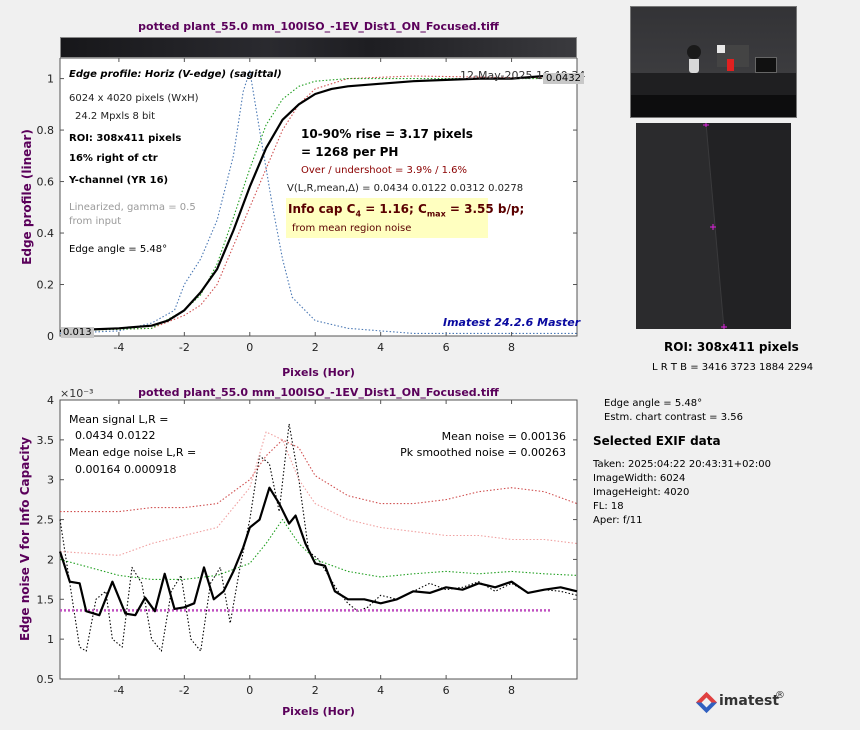 The image size is (860, 730). I want to click on mean-noise-line: Mean noise = 0.00136, so click(503, 436).